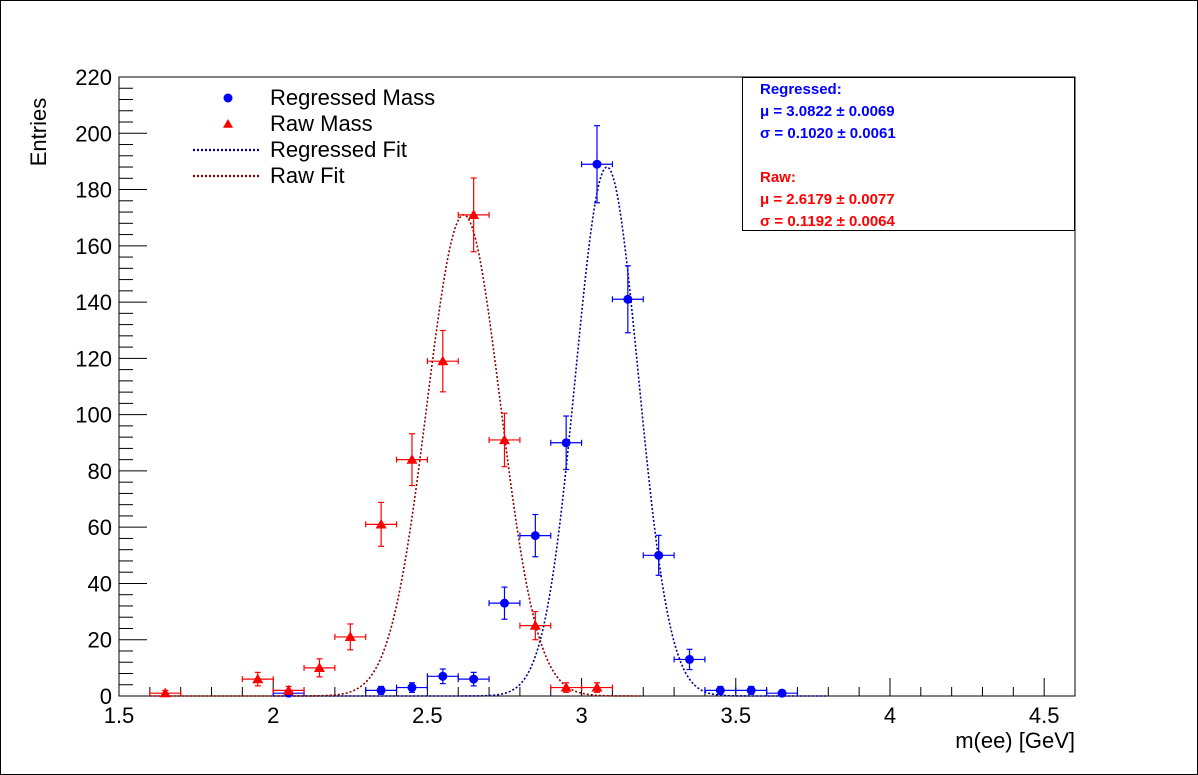  I want to click on y-axis-label: Entries, so click(38, 132).